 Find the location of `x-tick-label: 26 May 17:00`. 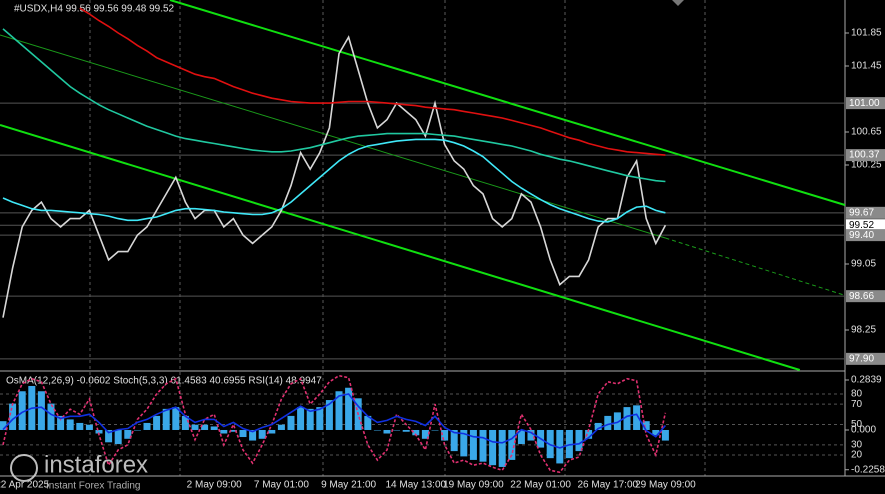

x-tick-label: 26 May 17:00 is located at coordinates (607, 485).